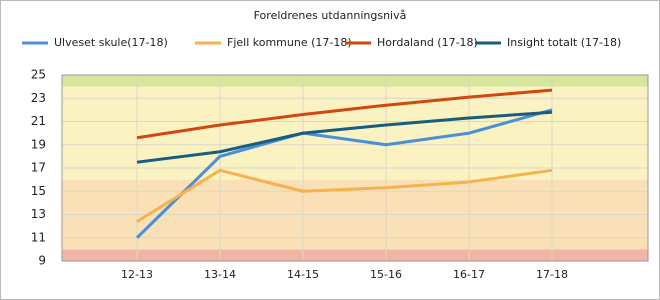 This screenshot has width=660, height=300. I want to click on x-tick-label: 14-15, so click(303, 274).